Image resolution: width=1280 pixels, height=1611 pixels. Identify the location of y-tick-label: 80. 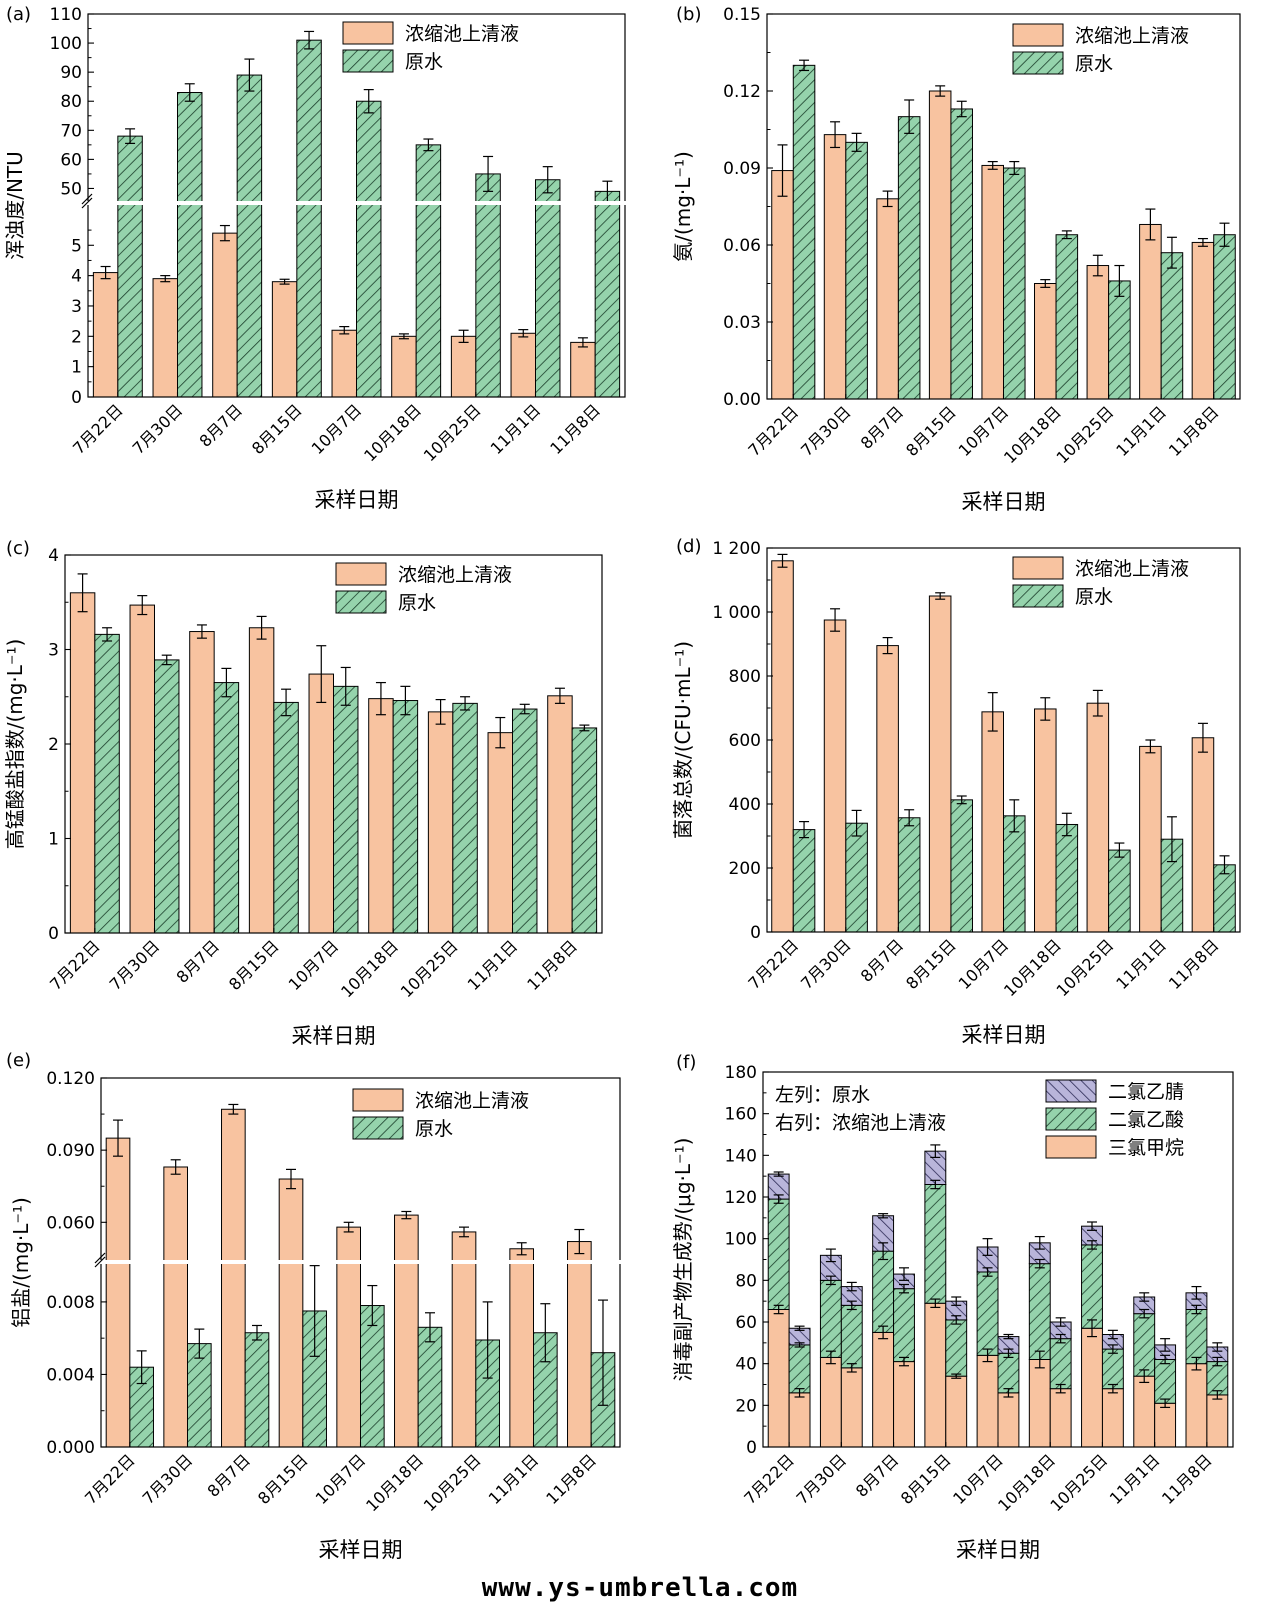
(71, 102).